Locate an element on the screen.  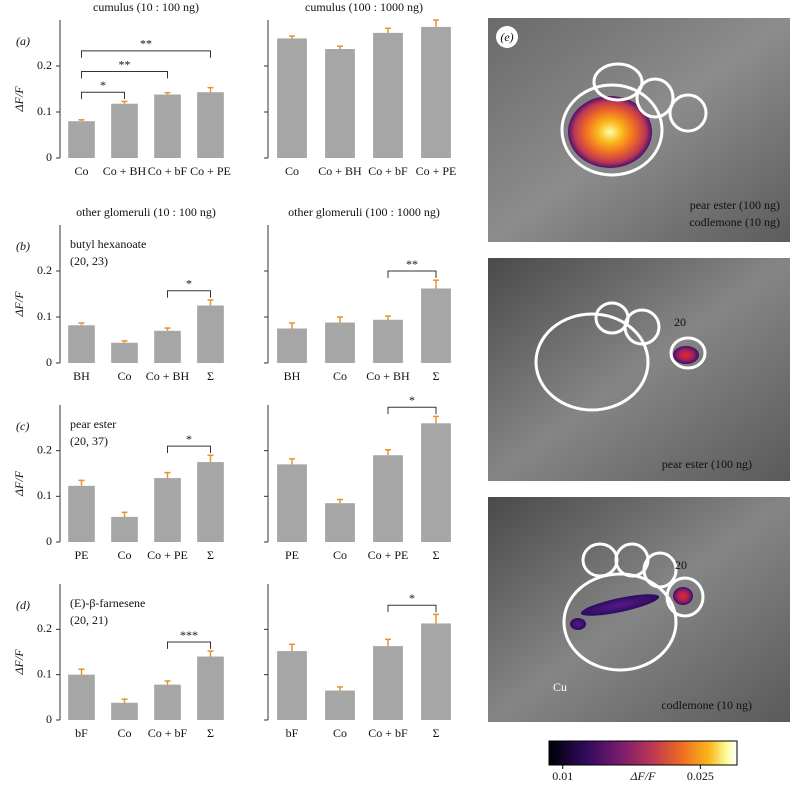
chart-title: cumulus (10 : 100 ng) is located at coordinates (146, 7).